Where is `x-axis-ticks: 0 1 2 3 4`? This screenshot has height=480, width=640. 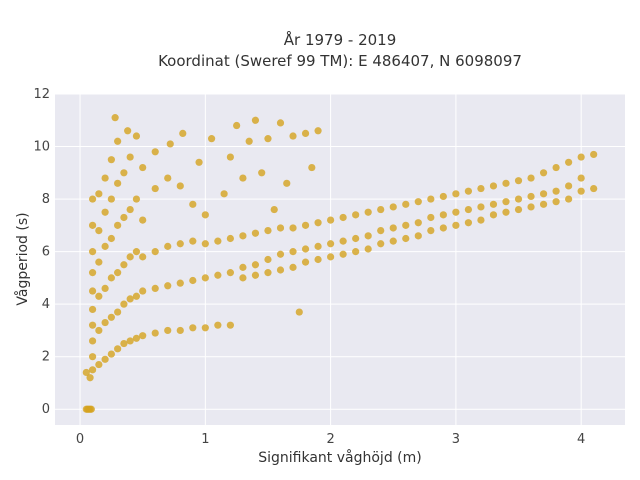
x-axis-ticks: 0 1 2 3 4 is located at coordinates (330, 439).